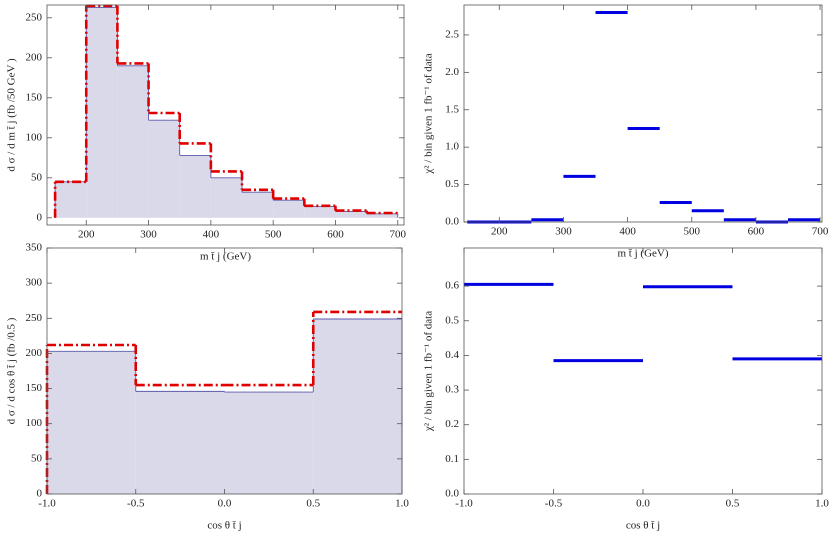 This screenshot has width=830, height=542. I want to click on y-axis-label: d σ / d cos θ t̄ j (fb /0.5 ), so click(12, 370).